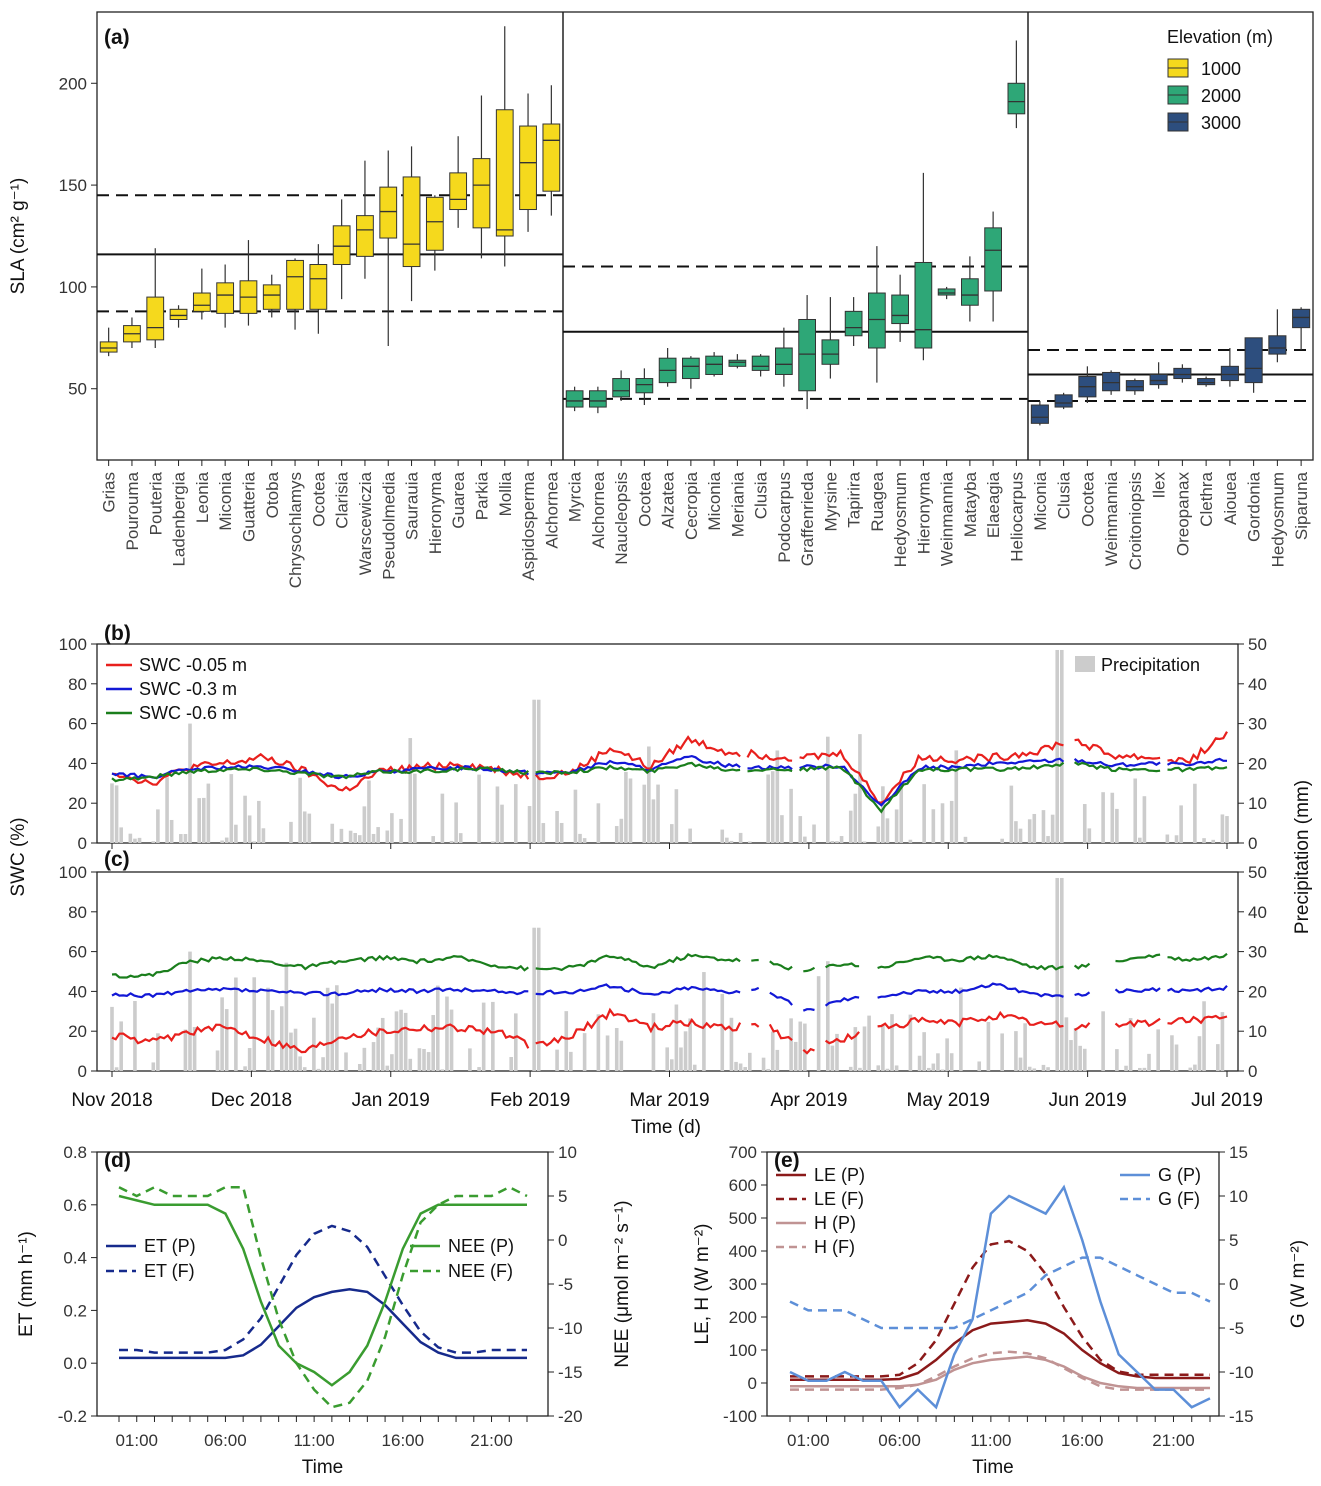  Describe the element at coordinates (743, 1317) in the screenshot. I see `y-tick-label: 200` at that location.